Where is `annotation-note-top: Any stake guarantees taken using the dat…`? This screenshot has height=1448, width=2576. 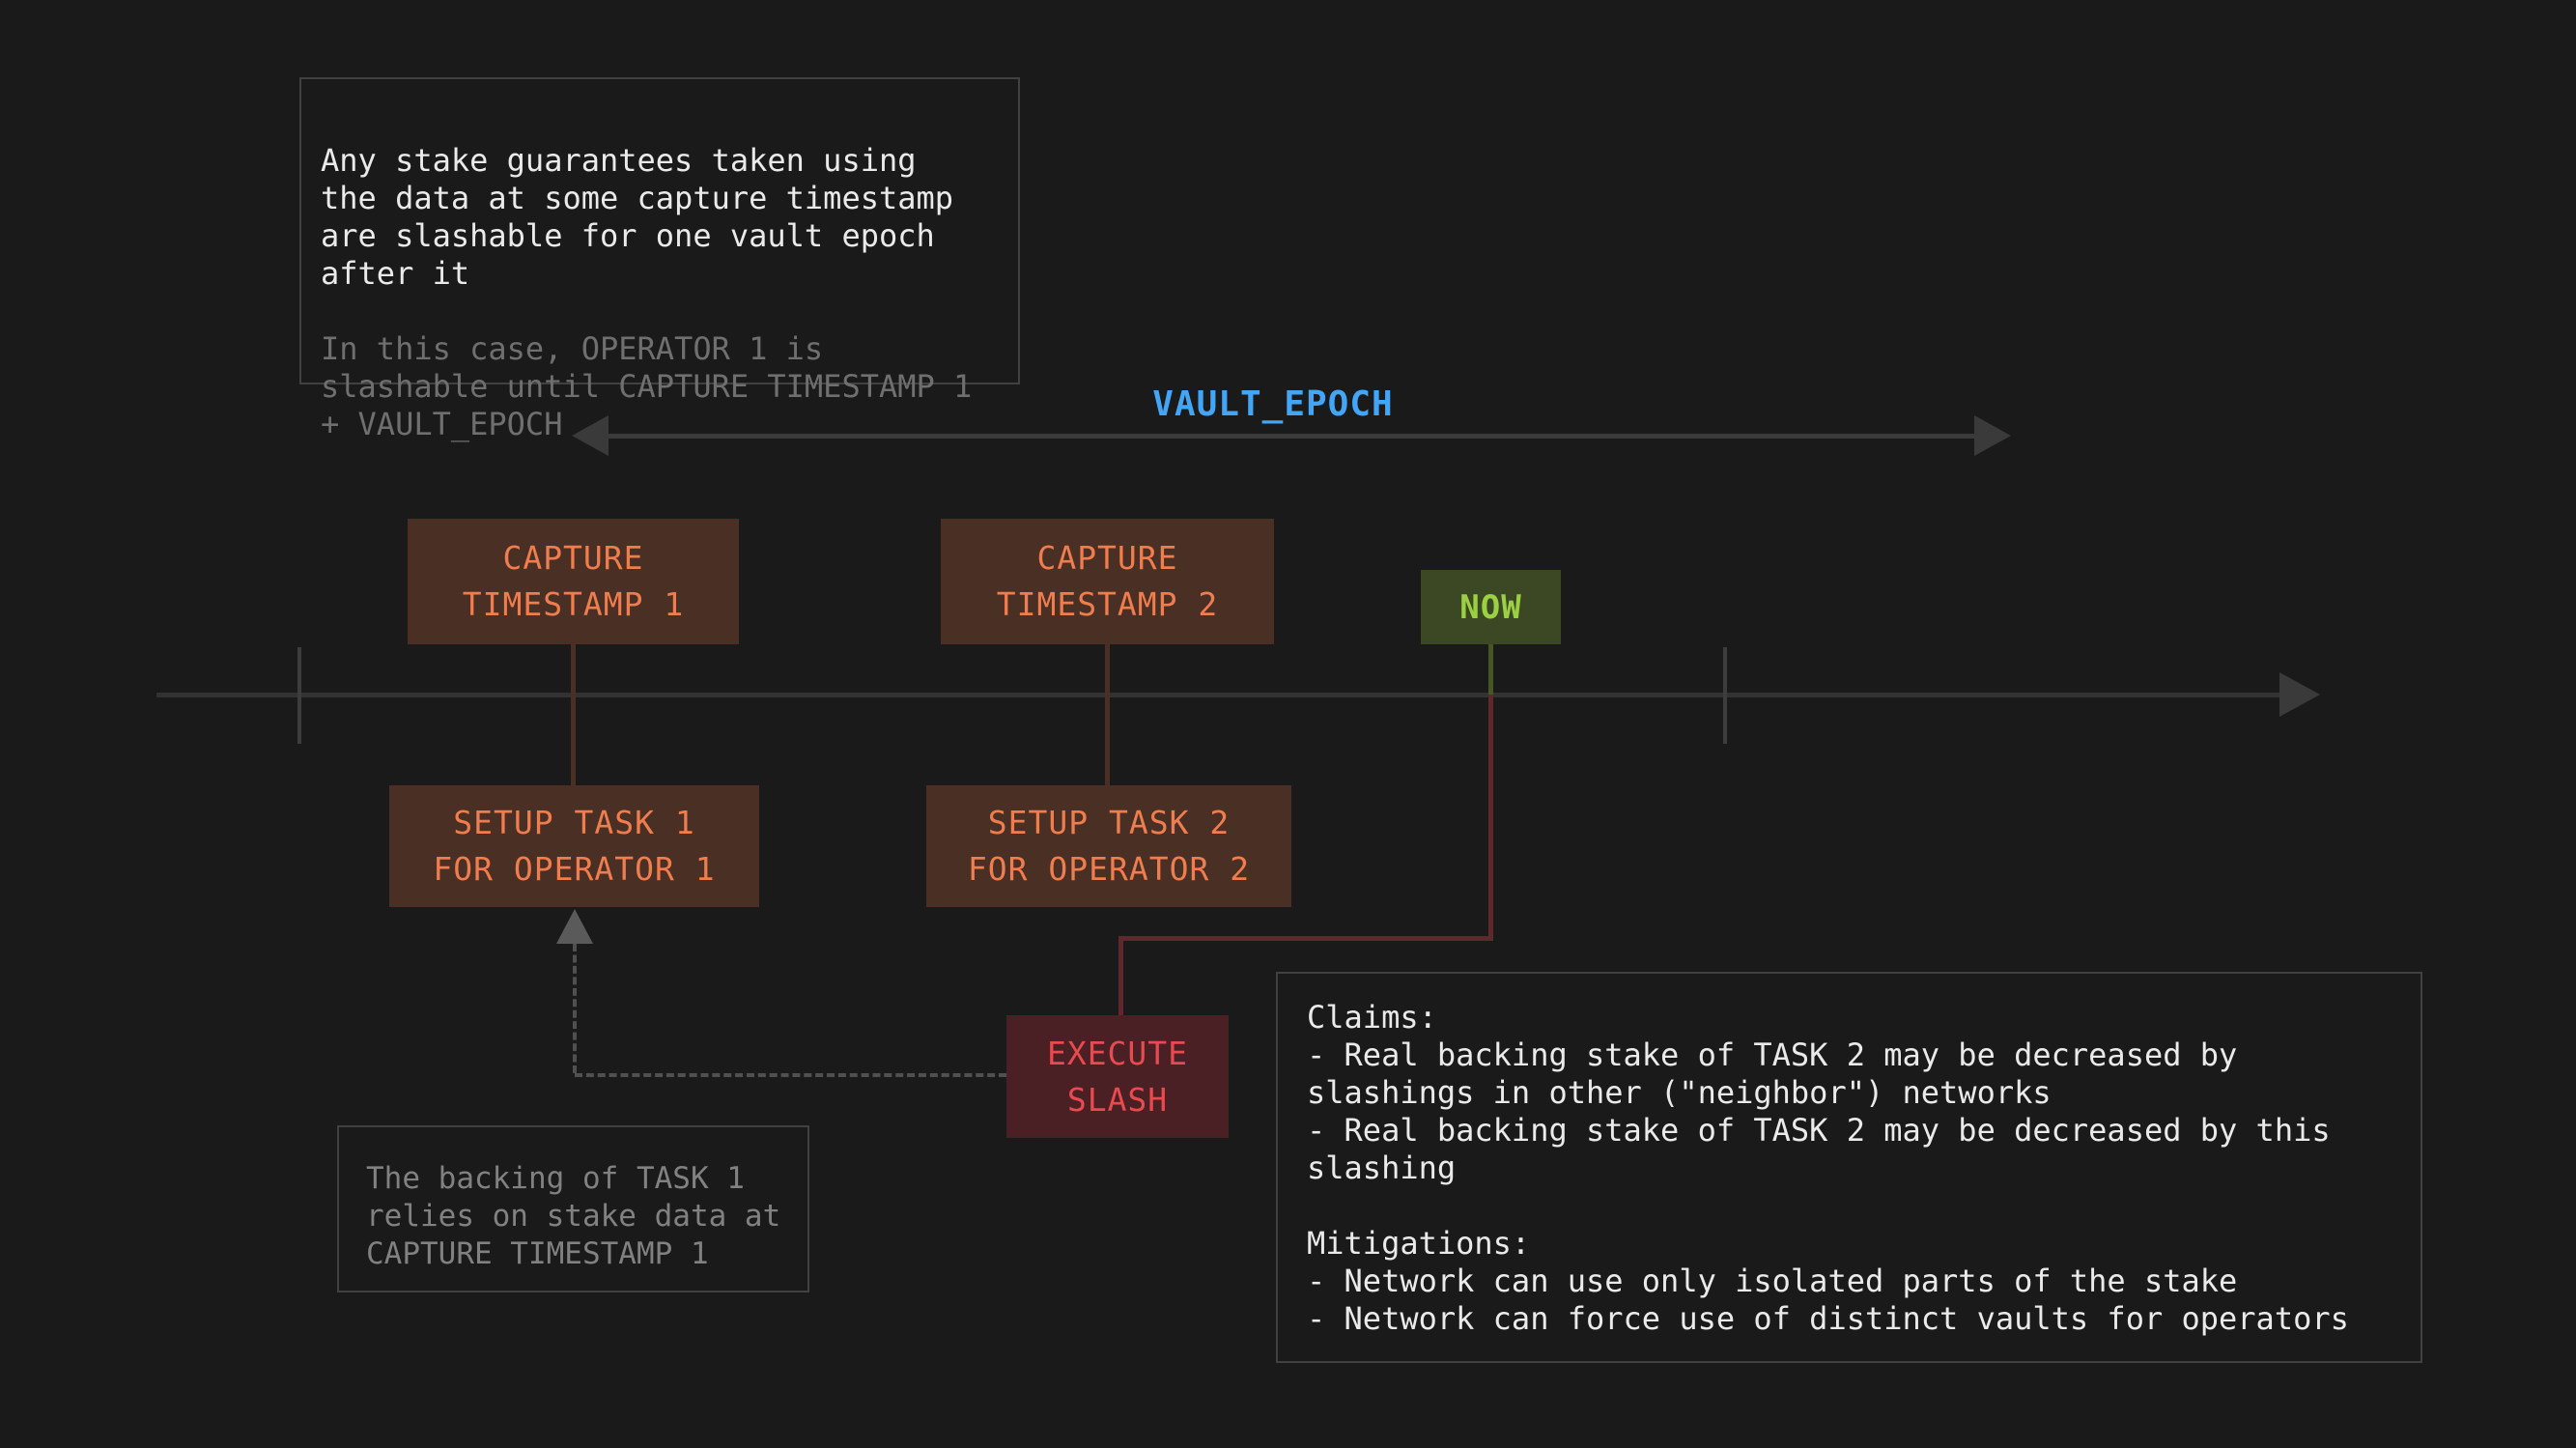
annotation-note-top: Any stake guarantees taken using the dat… is located at coordinates (659, 259).